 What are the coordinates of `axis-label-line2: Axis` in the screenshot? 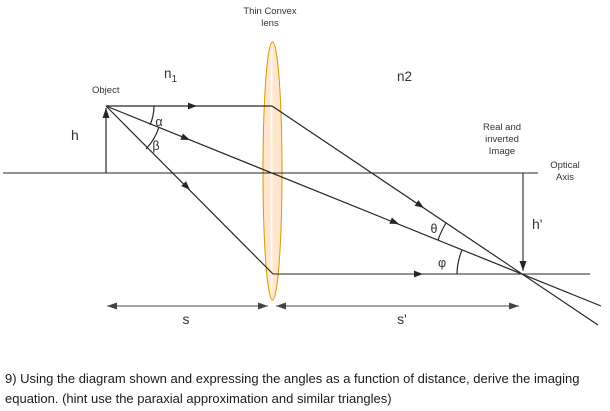 It's located at (565, 177).